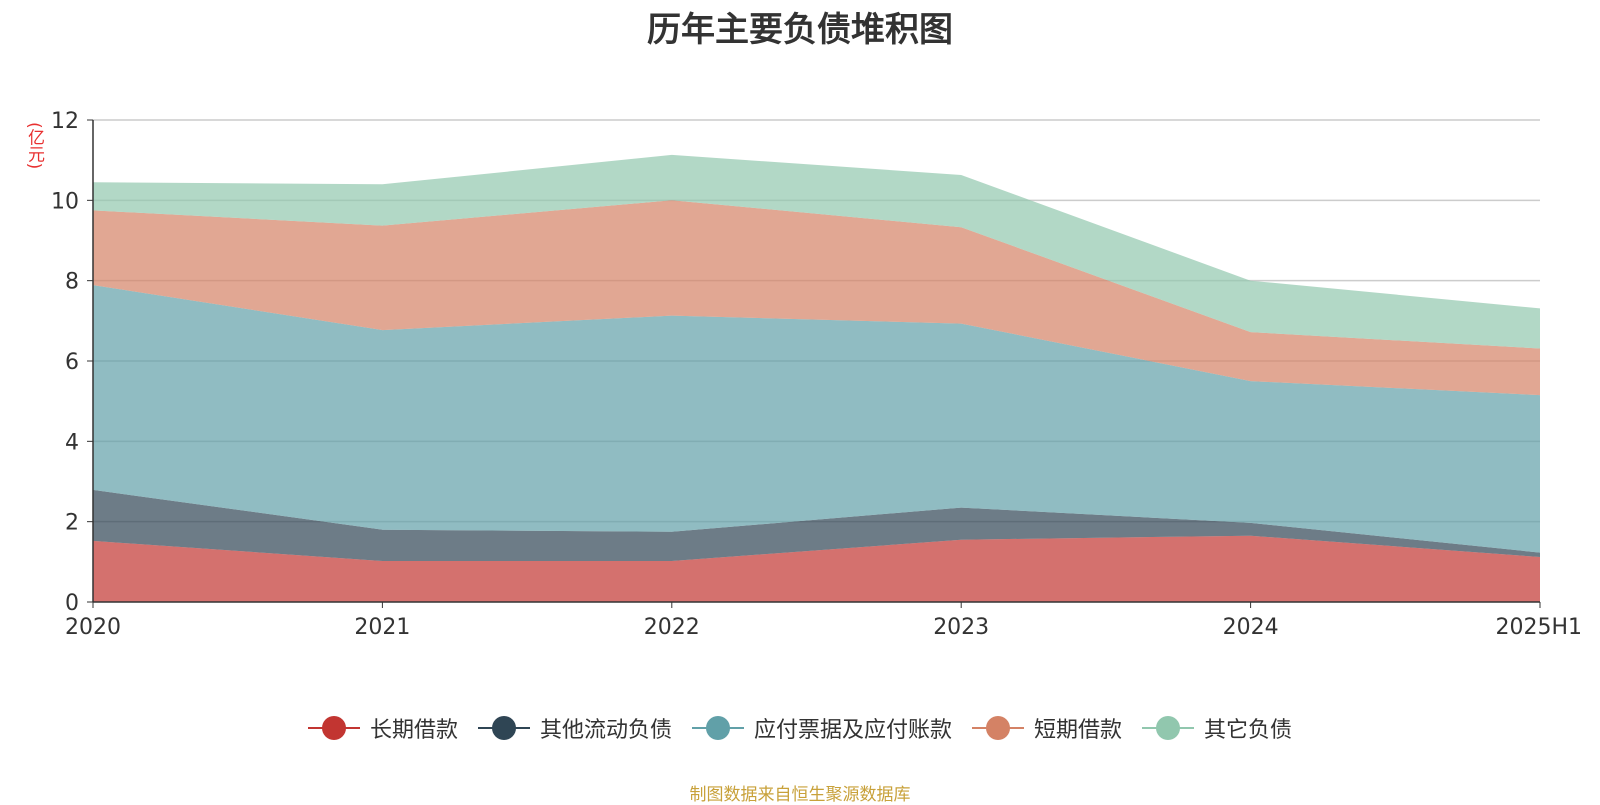  What do you see at coordinates (672, 627) in the screenshot?
I see `x-tick-label: 2022` at bounding box center [672, 627].